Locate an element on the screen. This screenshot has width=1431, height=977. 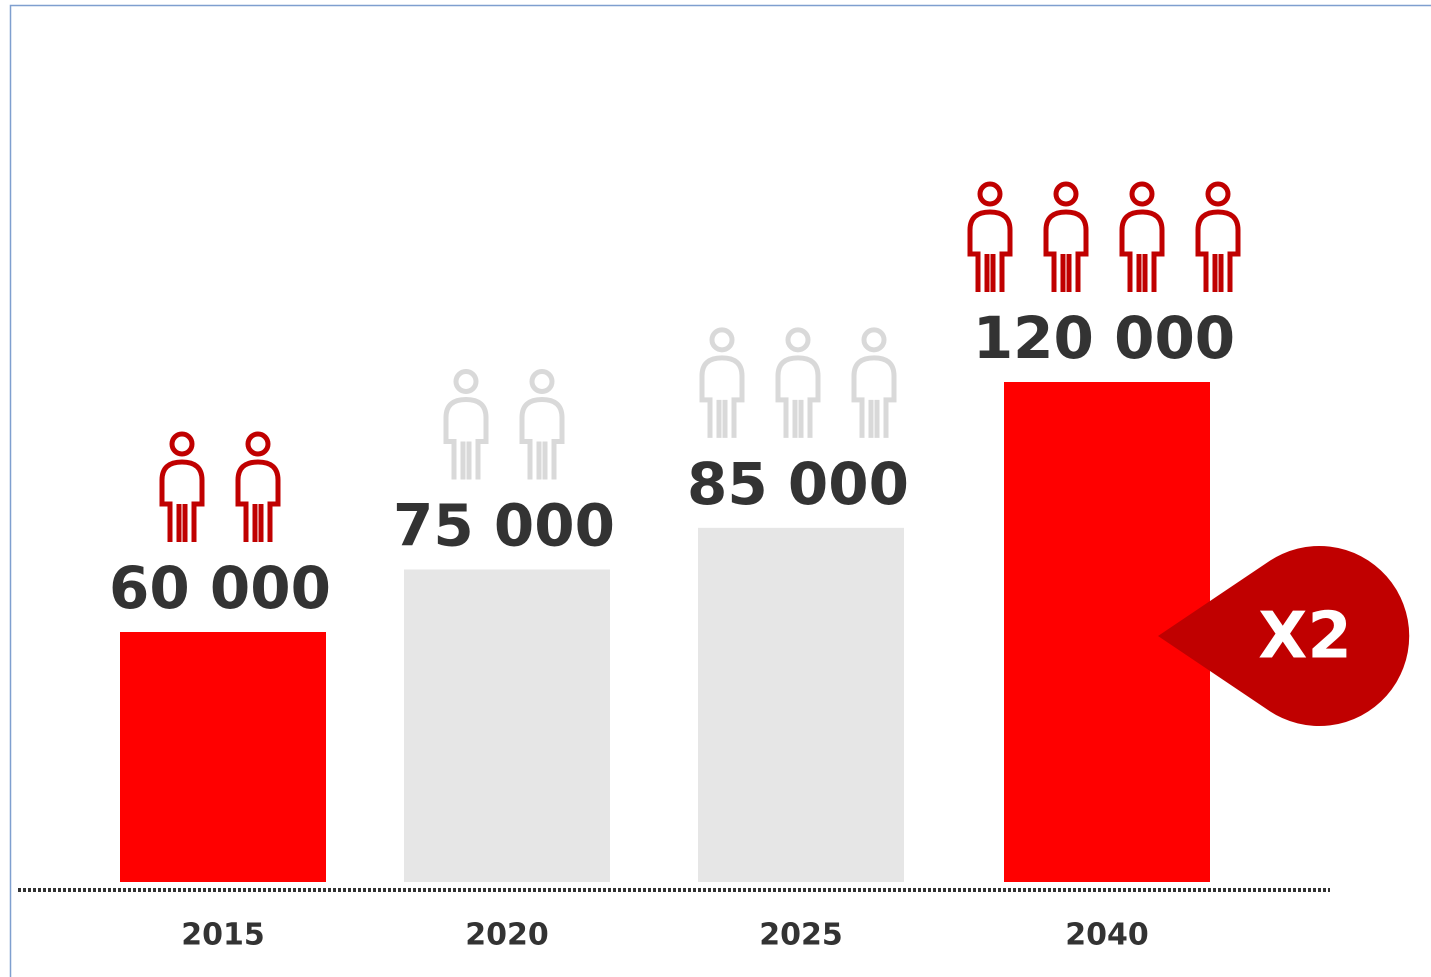
x-tick-label: 2020 is located at coordinates (507, 935).